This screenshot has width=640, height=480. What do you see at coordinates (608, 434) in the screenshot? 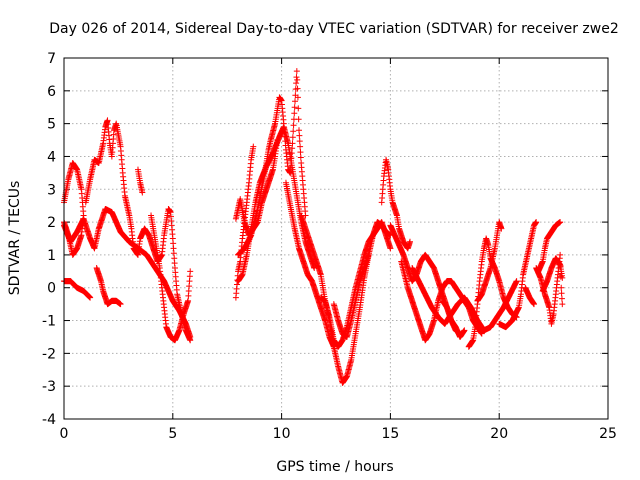
I see `x-tick-label: 25` at bounding box center [608, 434].